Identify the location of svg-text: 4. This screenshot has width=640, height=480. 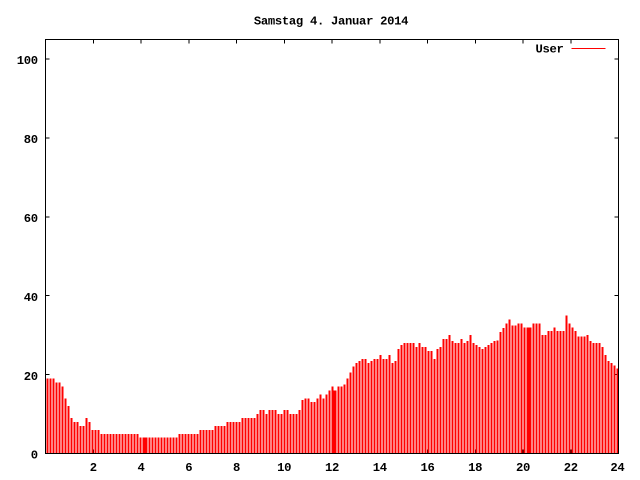
(140, 468).